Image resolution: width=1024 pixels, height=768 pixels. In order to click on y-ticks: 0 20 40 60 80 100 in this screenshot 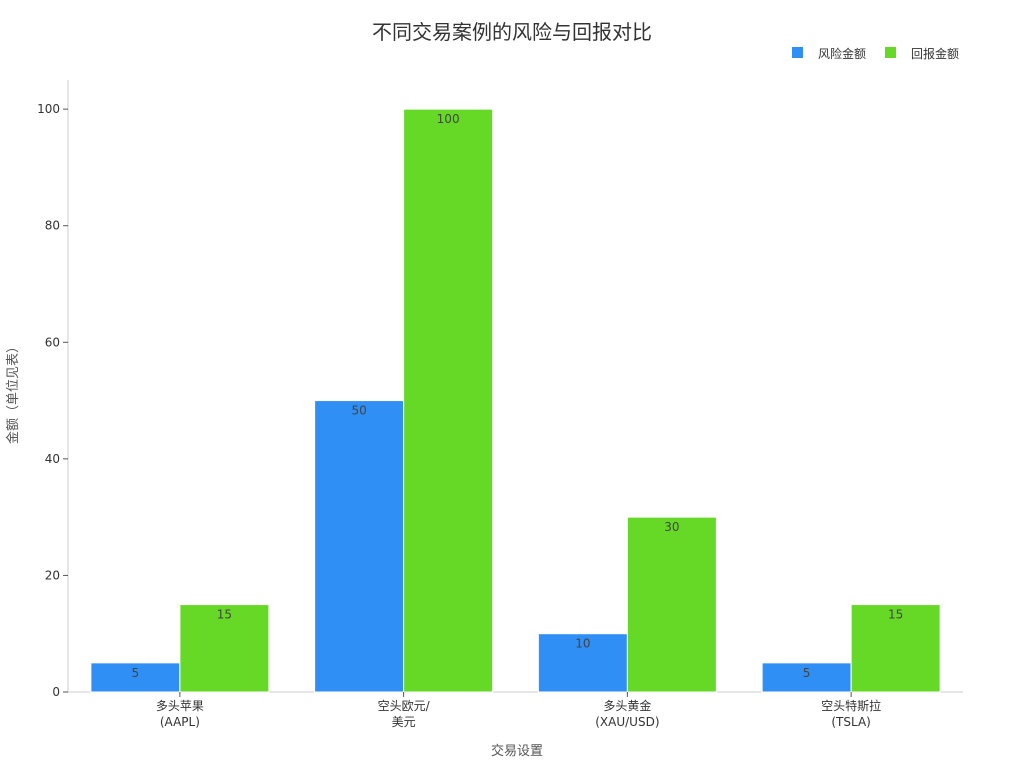, I will do `click(52, 400)`.